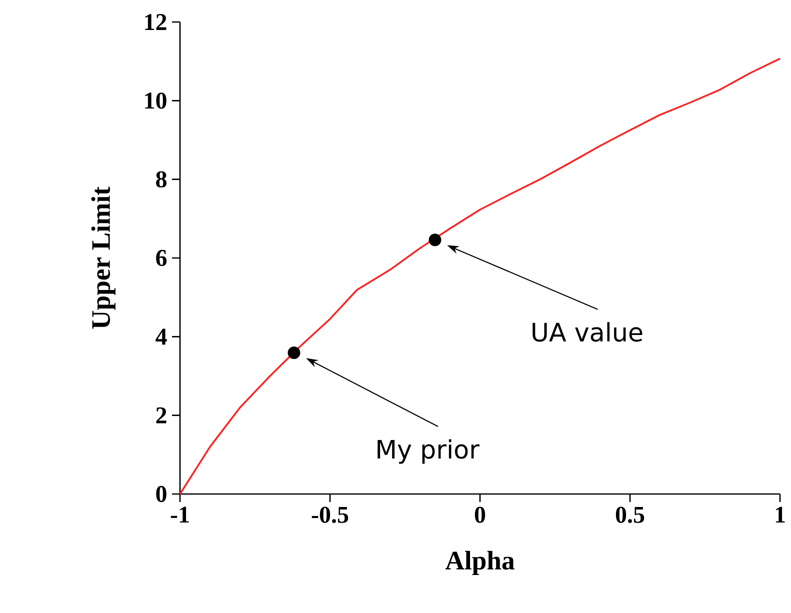 The height and width of the screenshot is (613, 791). Describe the element at coordinates (161, 336) in the screenshot. I see `y-tick-label: 4` at that location.